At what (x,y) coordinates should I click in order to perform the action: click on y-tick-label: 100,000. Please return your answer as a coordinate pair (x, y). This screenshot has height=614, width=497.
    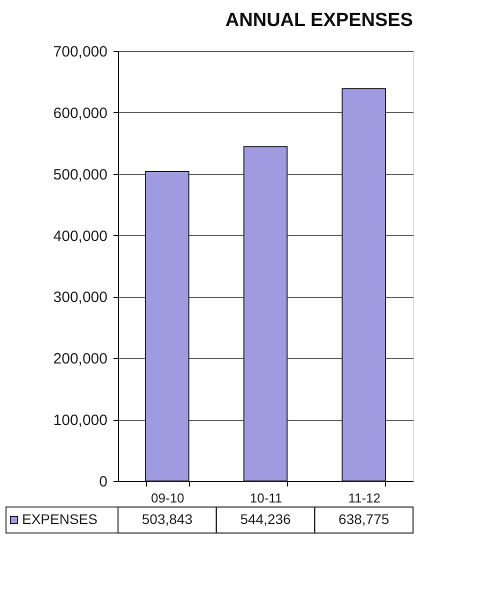
    Looking at the image, I should click on (80, 421).